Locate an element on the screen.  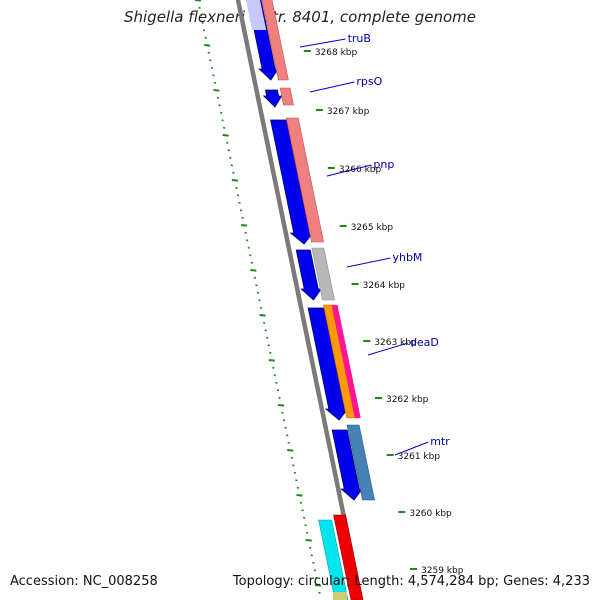
gene-label-deaD: deaD is located at coordinates (424, 342).